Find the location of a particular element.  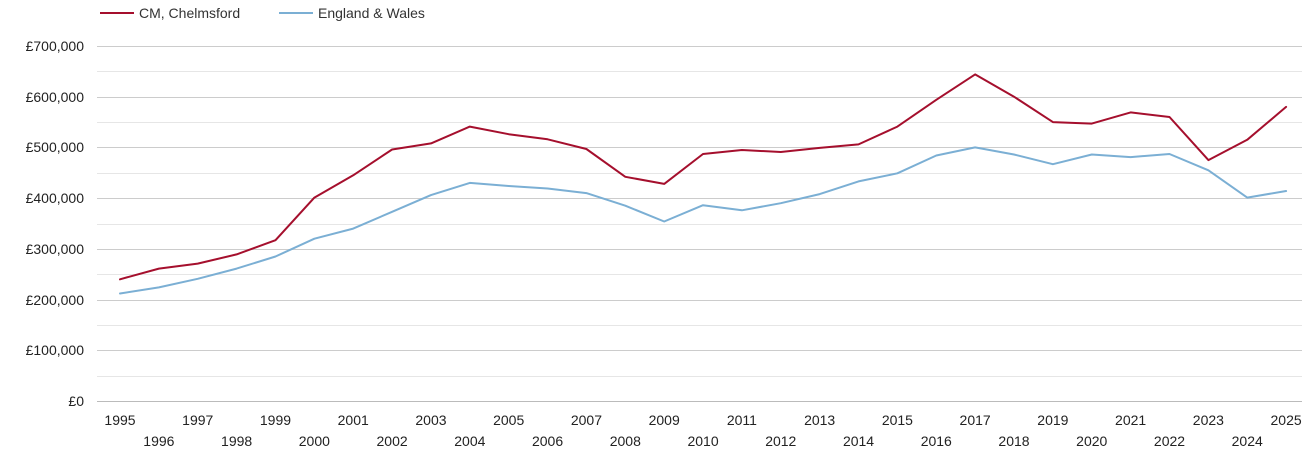

y-tick-label: £700,000 is located at coordinates (55, 46).